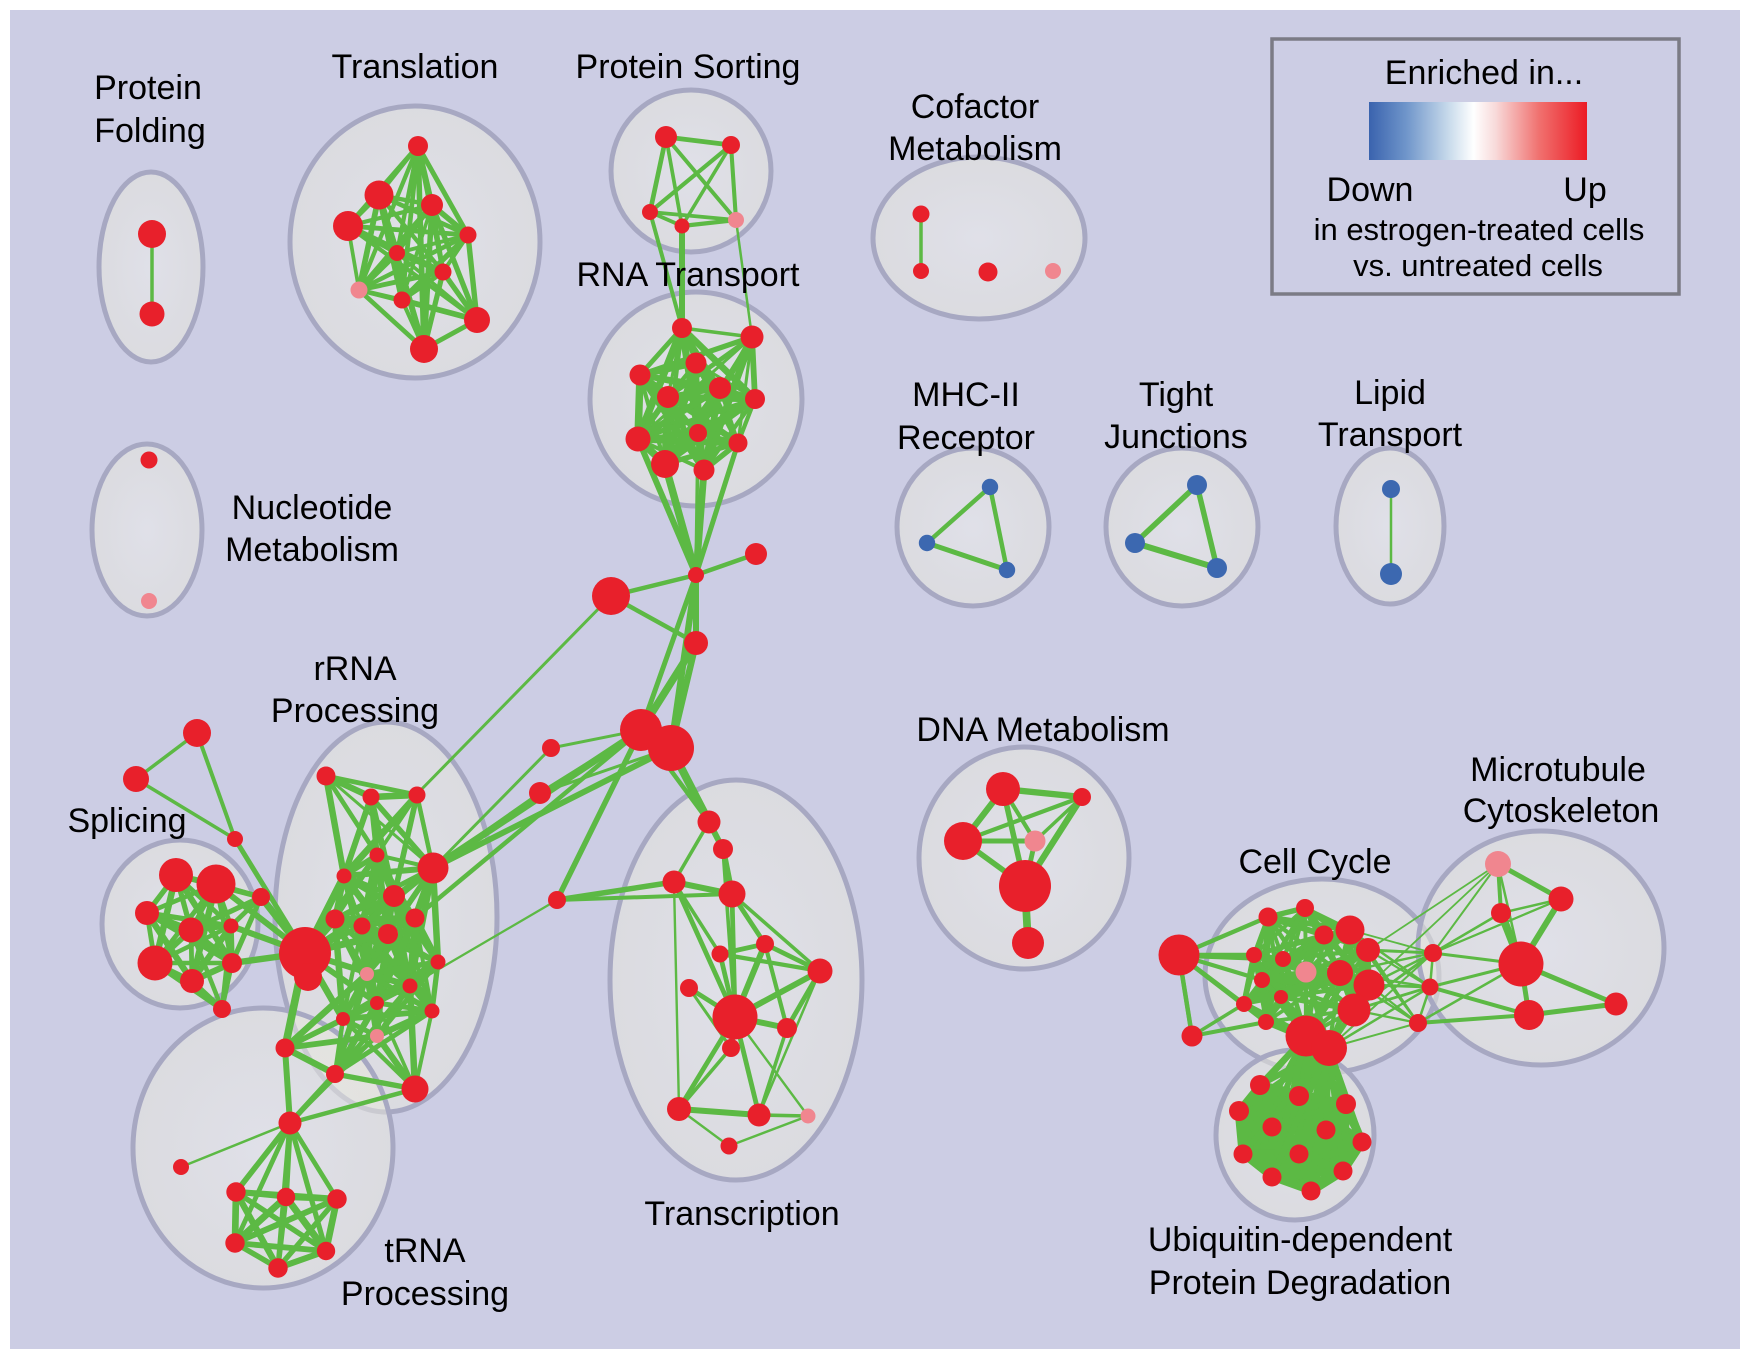 This screenshot has width=1750, height=1360. Describe the element at coordinates (688, 67) in the screenshot. I see `svg-text: Protein Sorting` at that location.